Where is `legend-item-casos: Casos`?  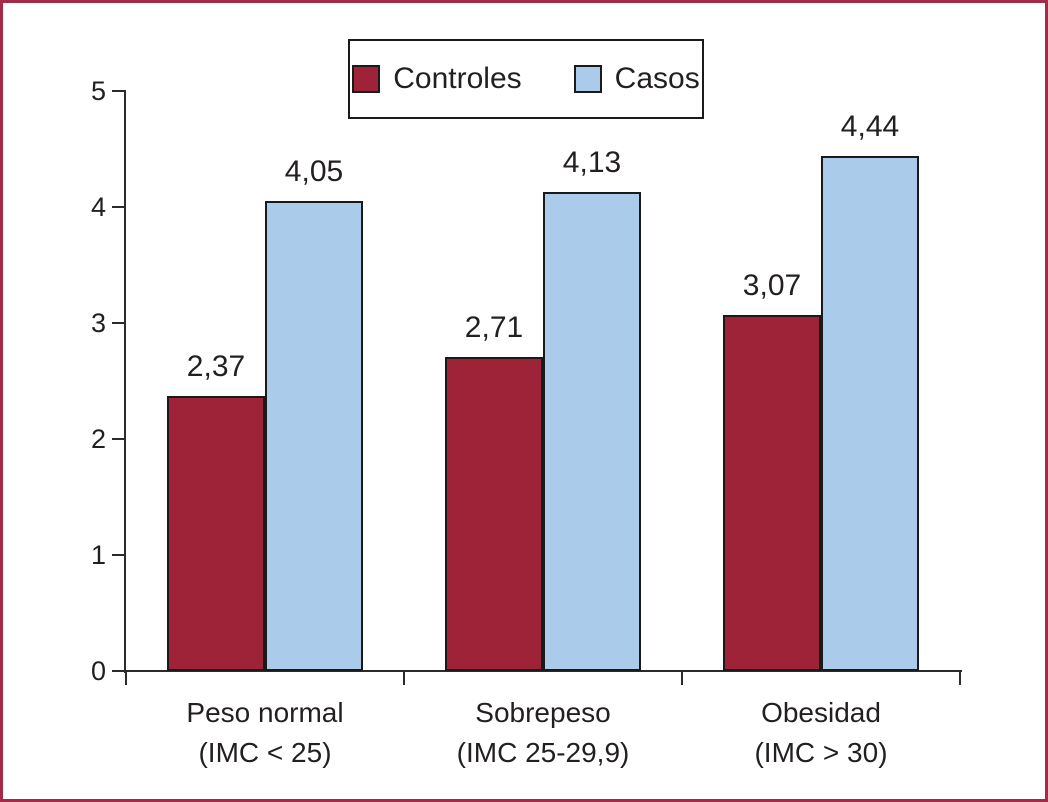 legend-item-casos: Casos is located at coordinates (636, 78).